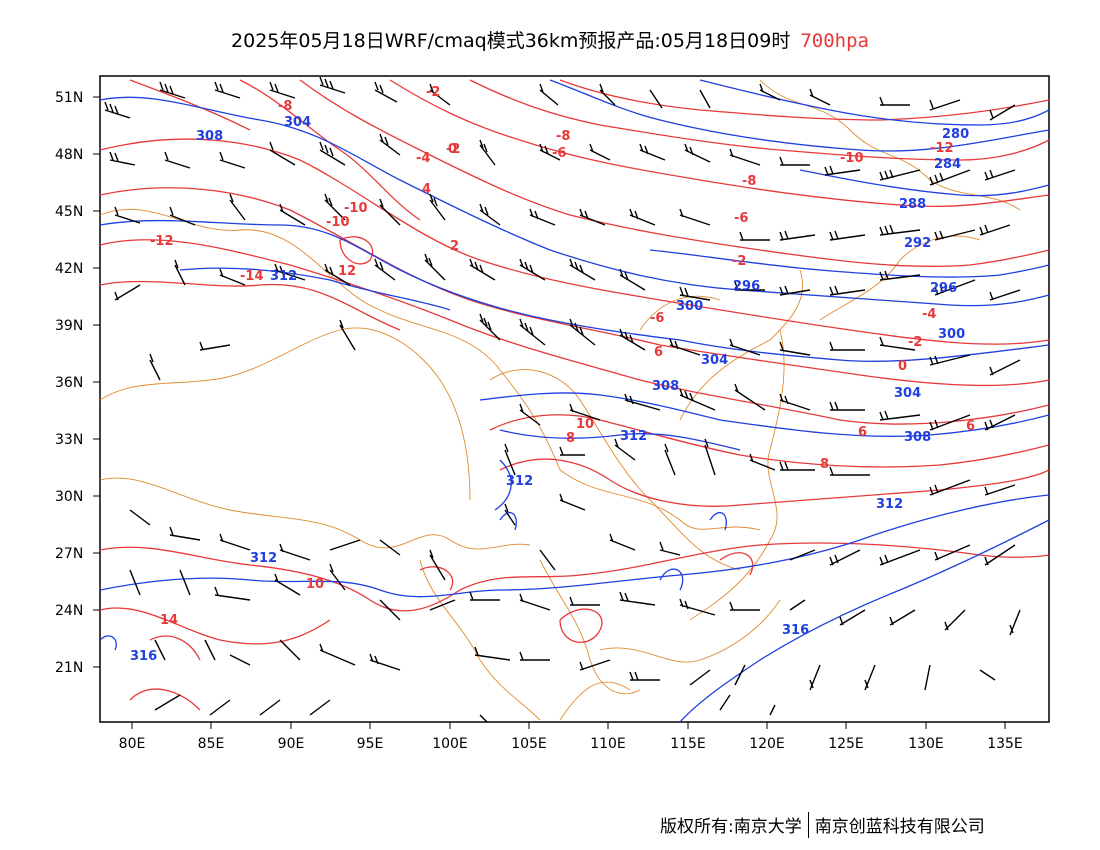 This screenshot has width=1100, height=850. What do you see at coordinates (568, 725) in the screenshot?
I see `longitude-ticks` at bounding box center [568, 725].